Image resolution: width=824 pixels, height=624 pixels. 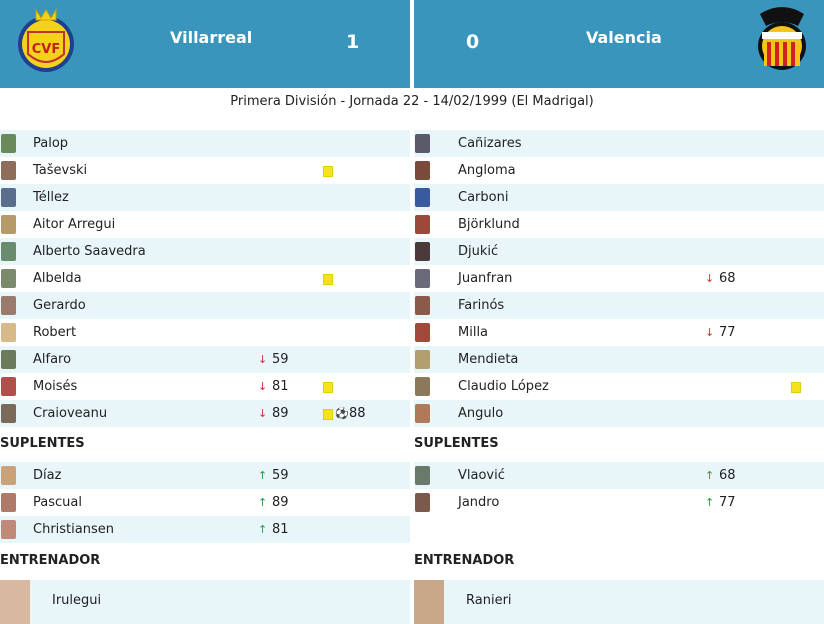 I want to click on home-team-header: CVF Villarreal 1, so click(x=205, y=44).